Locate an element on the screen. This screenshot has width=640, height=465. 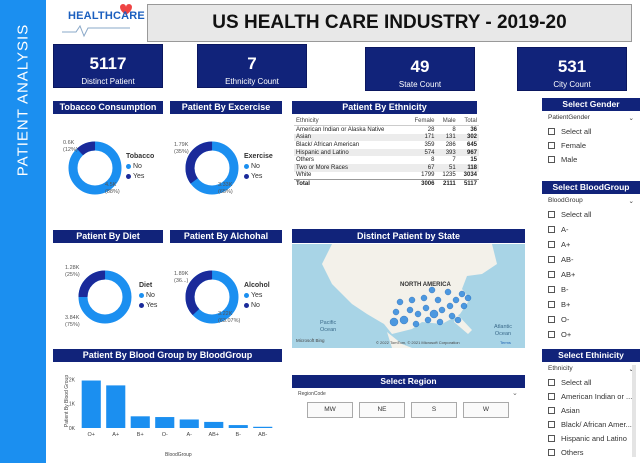
region-chevron-icon: ⌄ is located at coordinates (515, 393).